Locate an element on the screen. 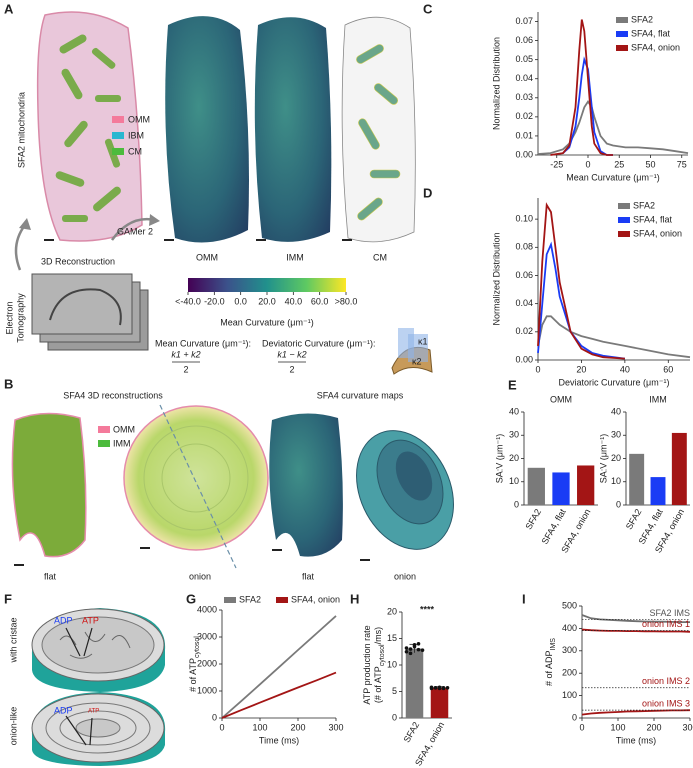  y-tick-label: 0.00 is located at coordinates (524, 154).